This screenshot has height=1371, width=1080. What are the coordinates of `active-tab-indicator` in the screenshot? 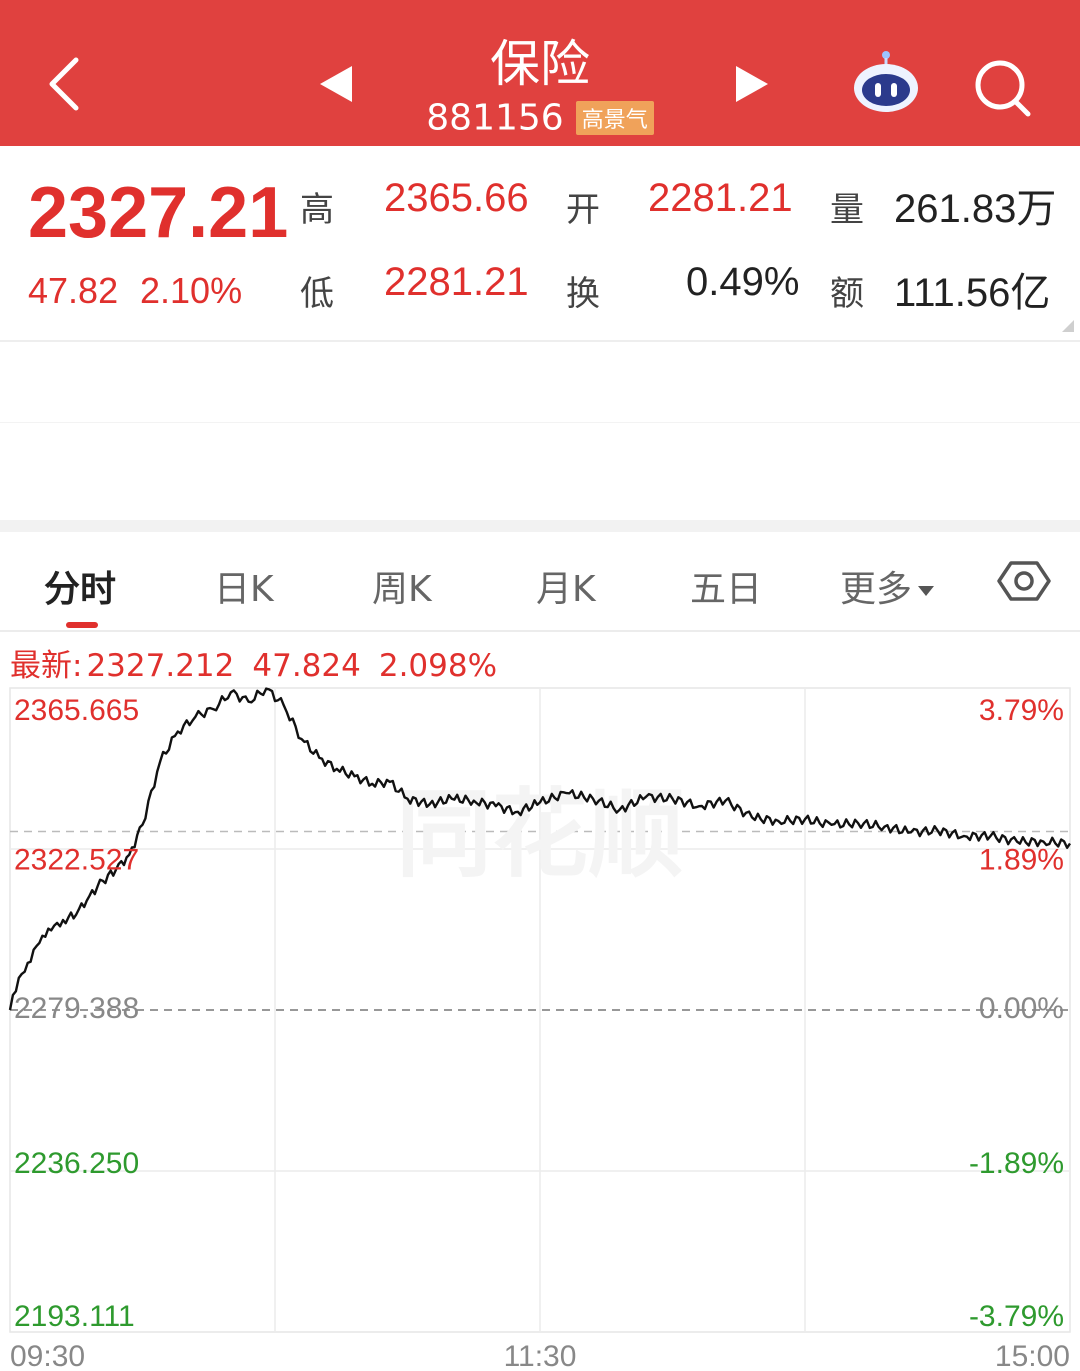 It's located at (82, 625).